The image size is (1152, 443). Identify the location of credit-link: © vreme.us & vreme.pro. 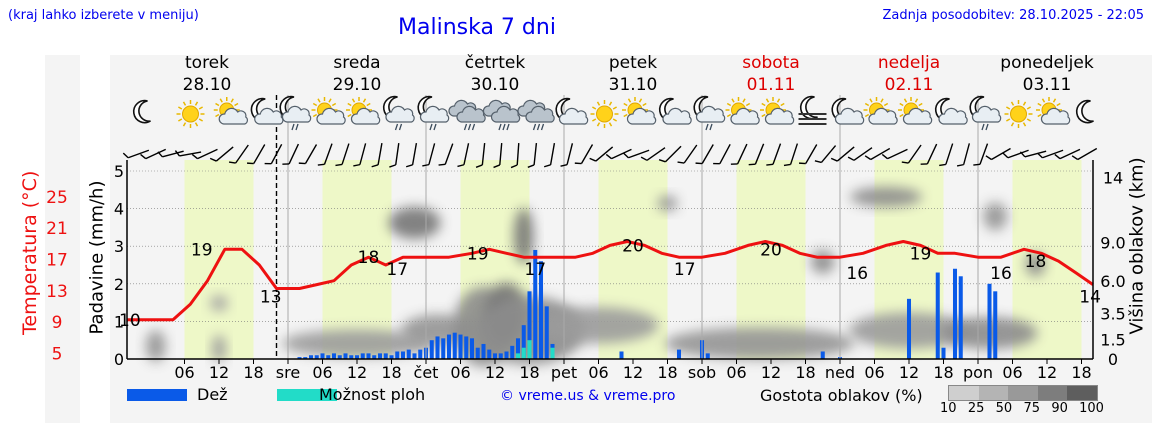
(588, 396).